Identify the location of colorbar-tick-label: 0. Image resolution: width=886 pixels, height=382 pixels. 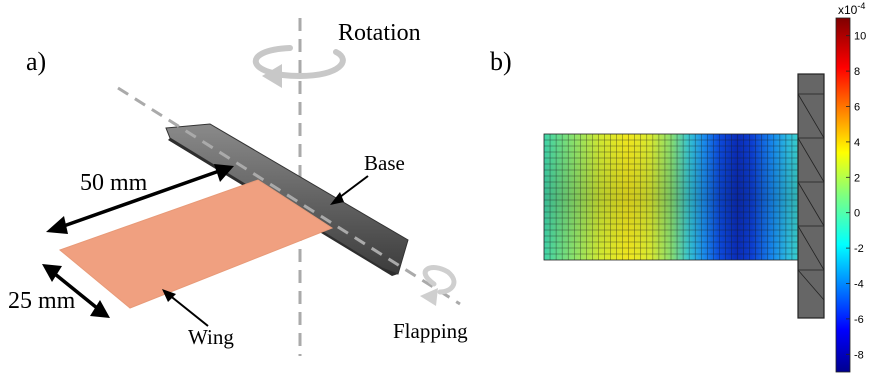
(857, 214).